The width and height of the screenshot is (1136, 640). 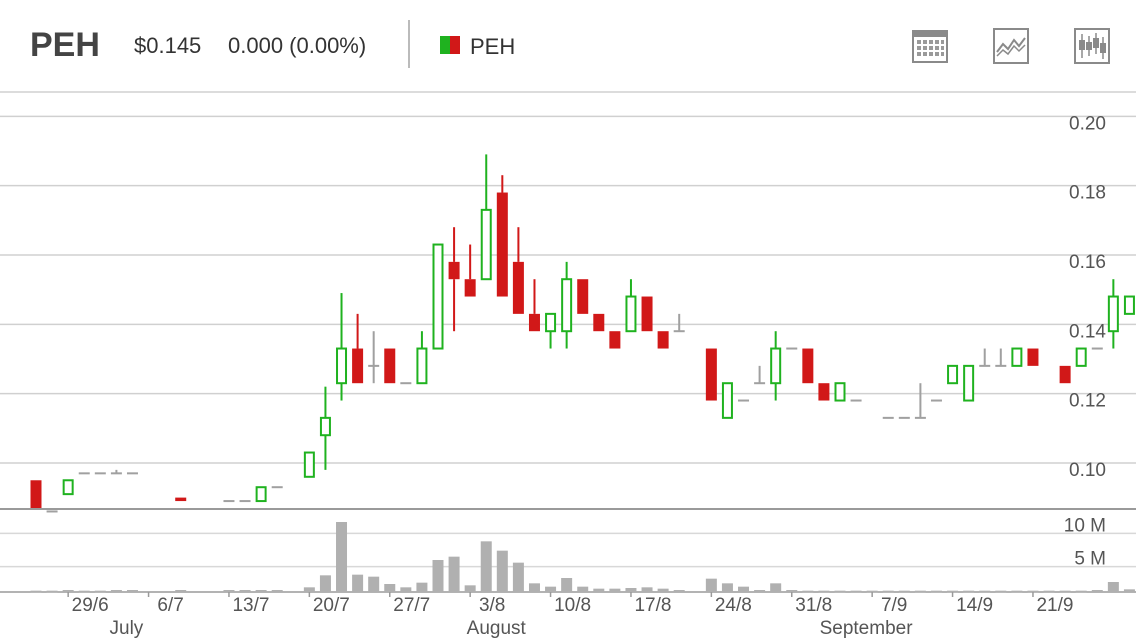 What do you see at coordinates (497, 628) in the screenshot?
I see `month-label: August` at bounding box center [497, 628].